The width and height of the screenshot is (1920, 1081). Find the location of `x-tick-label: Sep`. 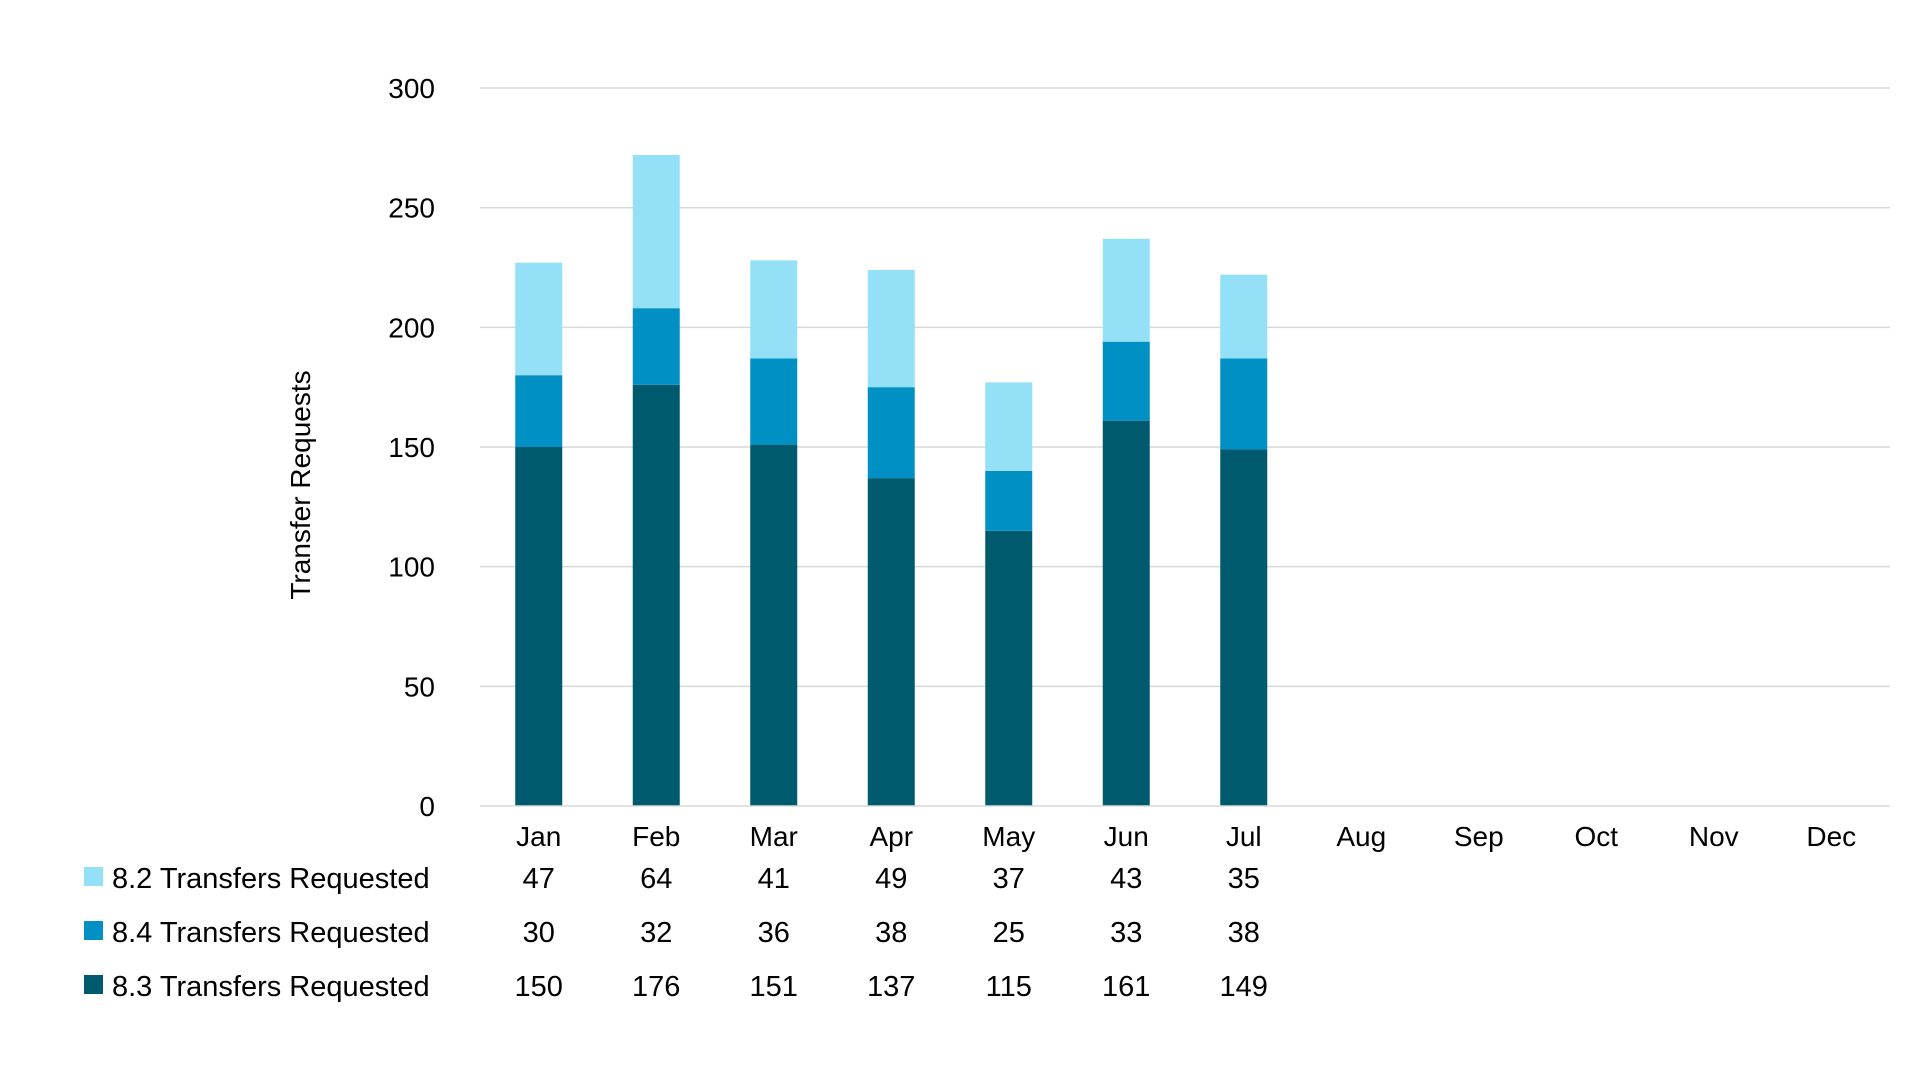

x-tick-label: Sep is located at coordinates (1479, 836).